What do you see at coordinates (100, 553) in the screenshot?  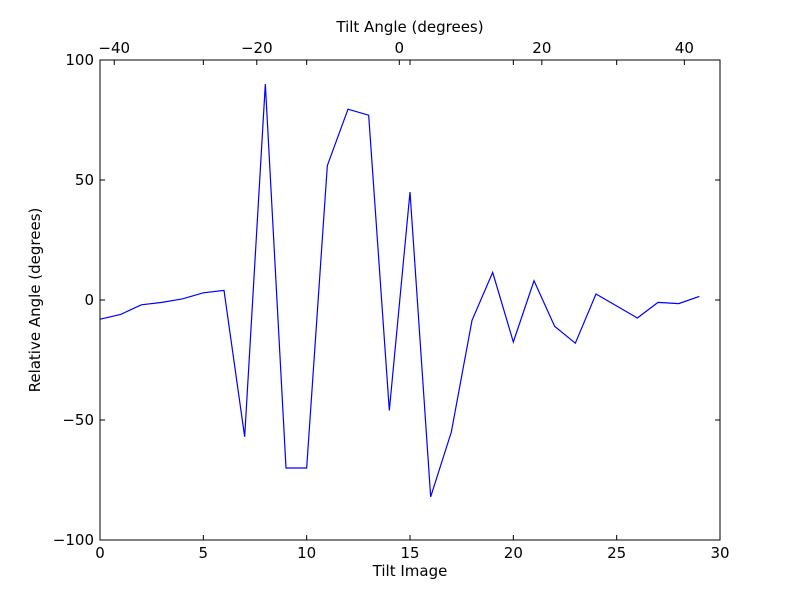 I see `x-tick-label: 0` at bounding box center [100, 553].